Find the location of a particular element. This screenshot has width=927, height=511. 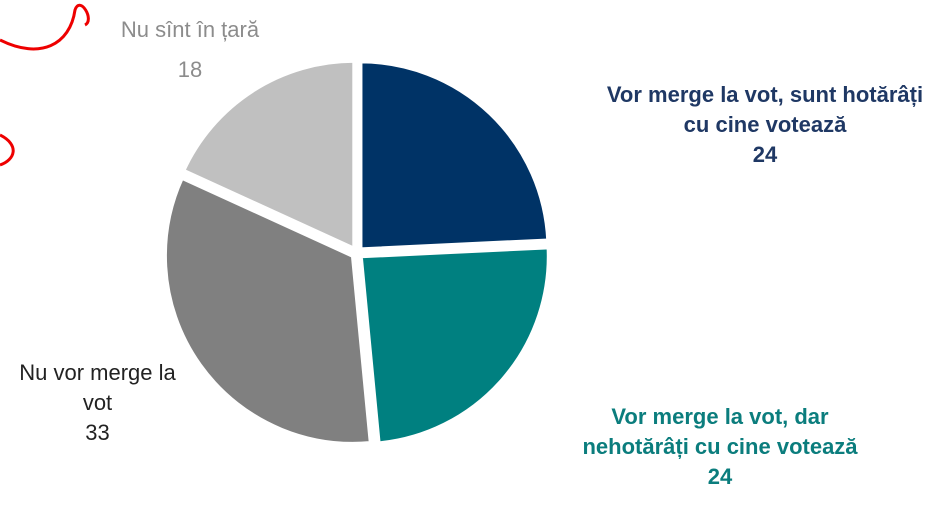

label-name: Nu sînt în țară is located at coordinates (190, 29).